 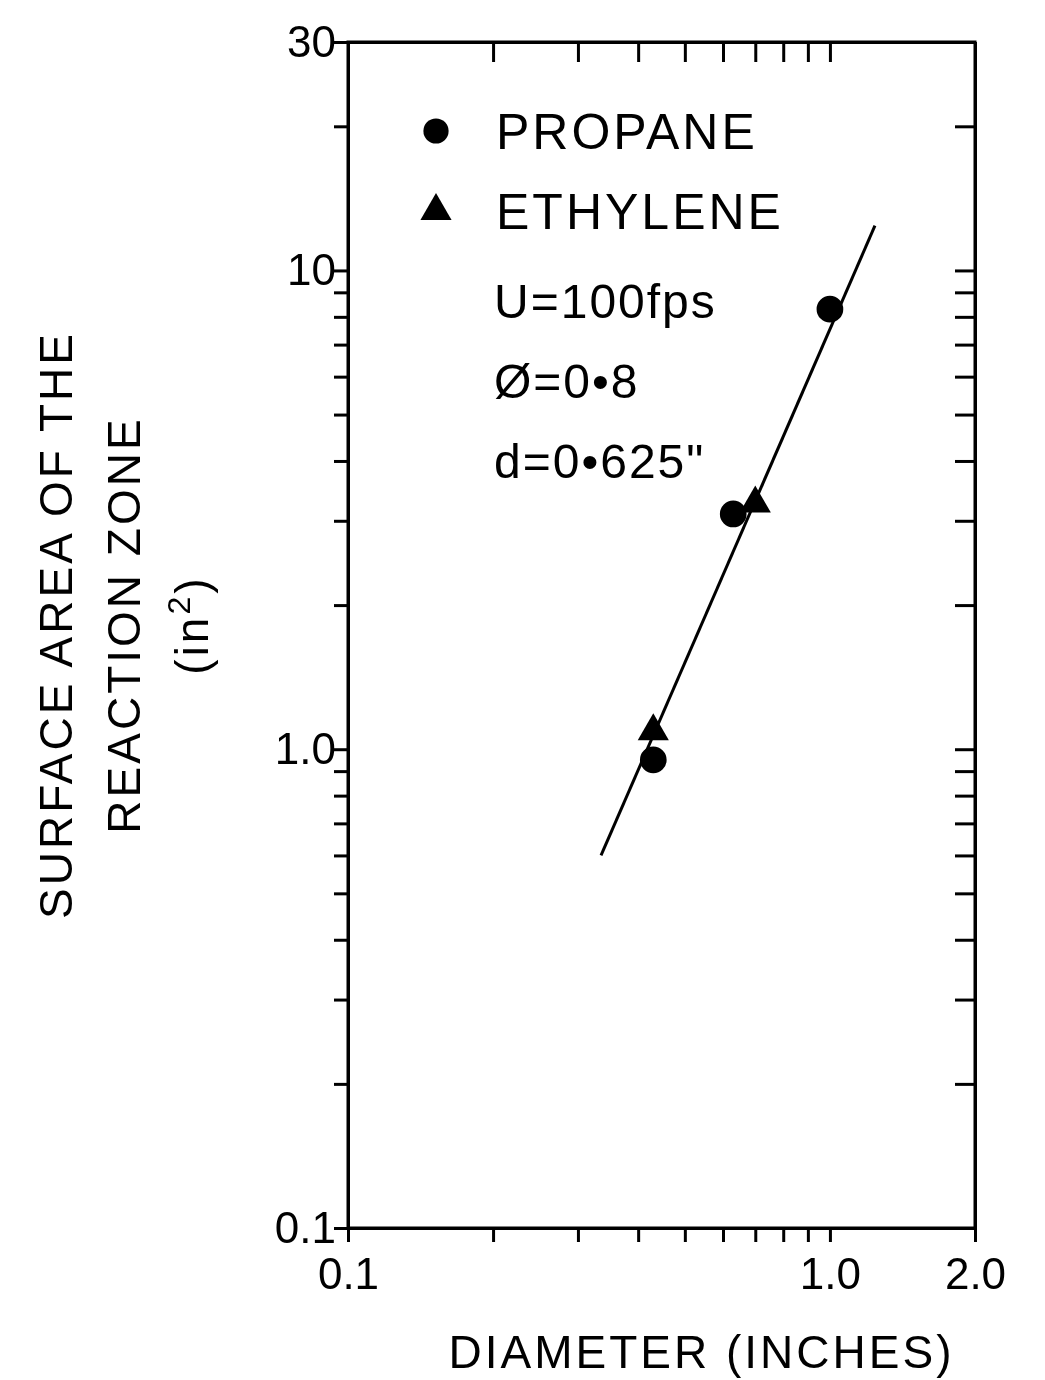 What do you see at coordinates (975, 1274) in the screenshot?
I see `x-tick-label: 2.0` at bounding box center [975, 1274].